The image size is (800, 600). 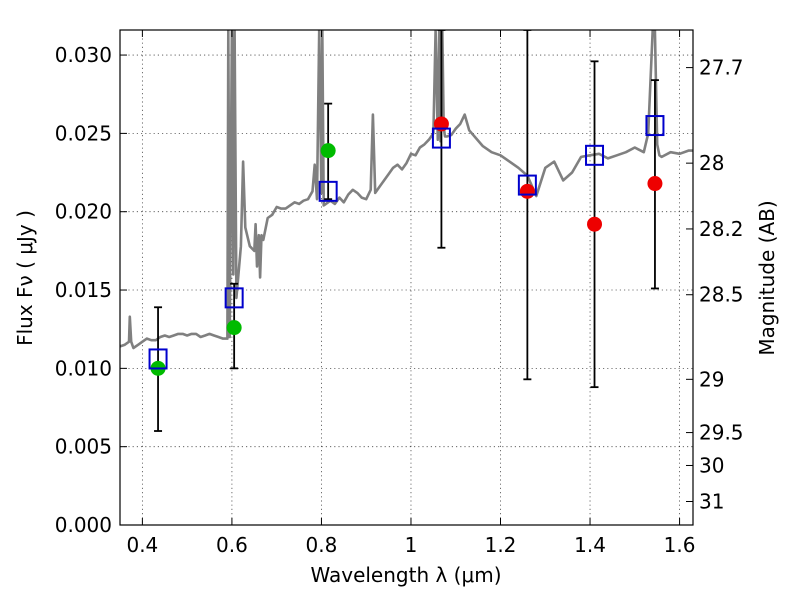 I want to click on y2-tick-label: 30, so click(x=711, y=465).